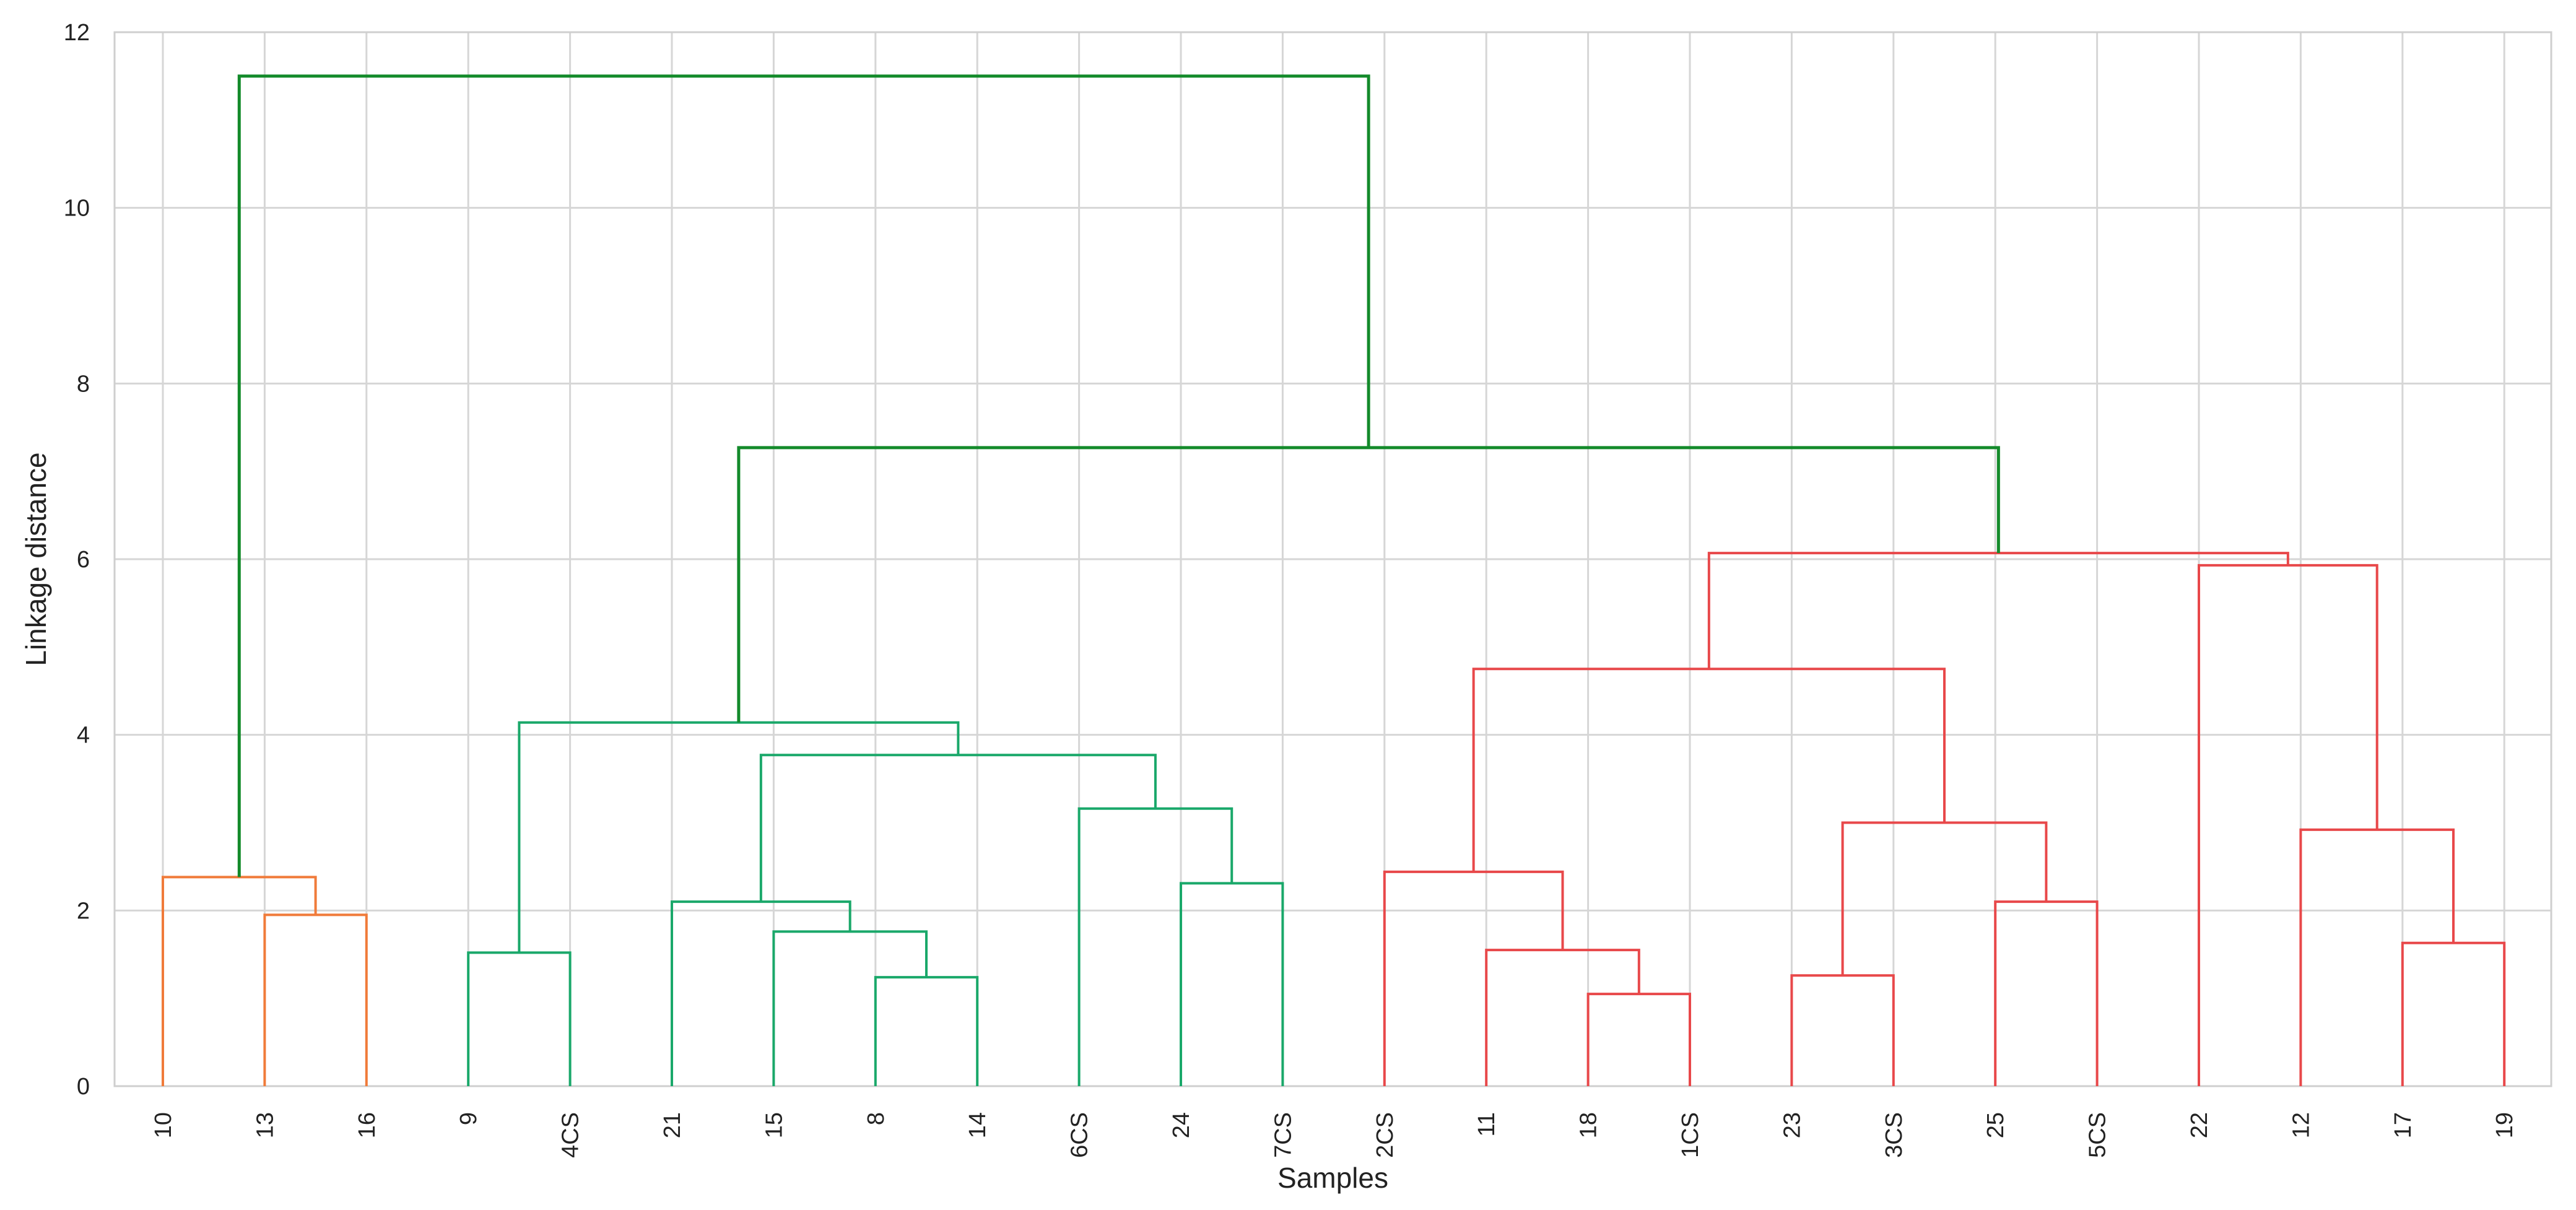 This screenshot has width=2576, height=1210. I want to click on x-axis-label: Samples, so click(1332, 1178).